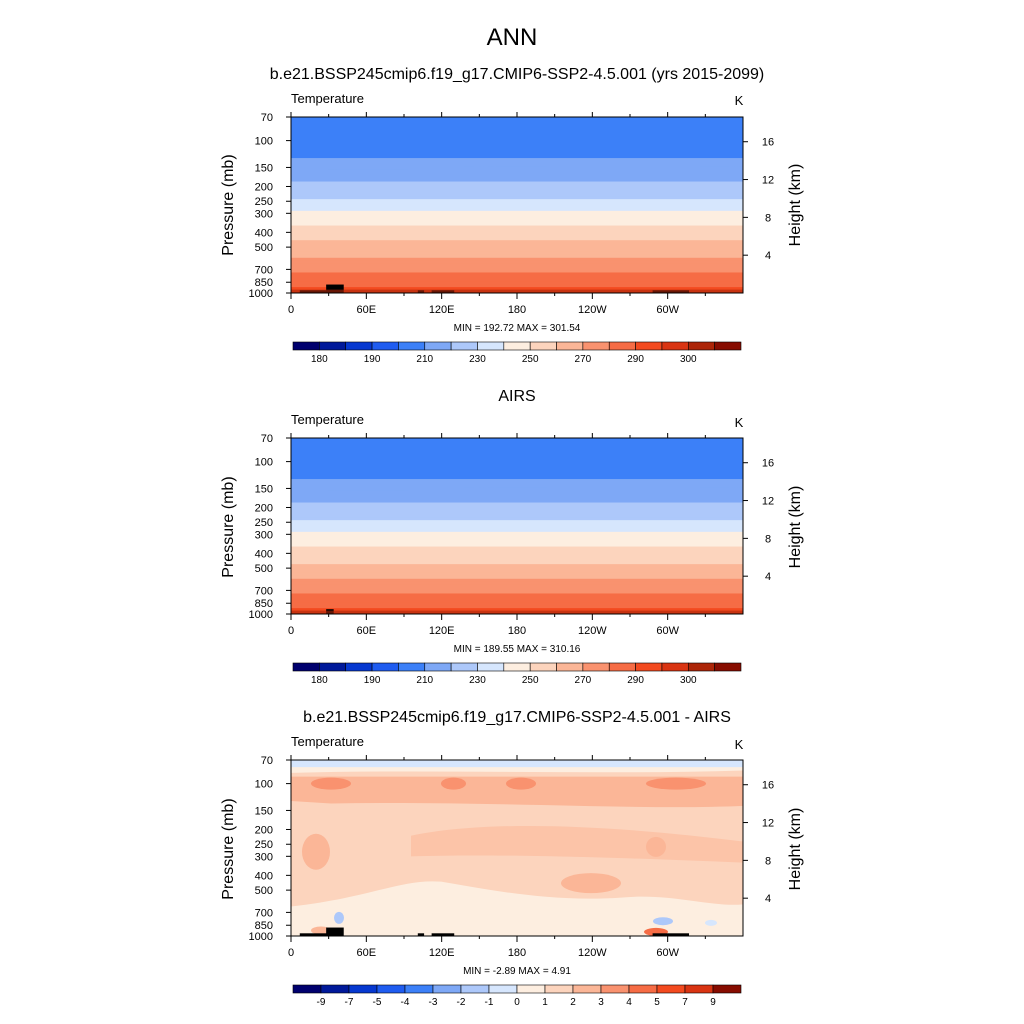 The width and height of the screenshot is (1024, 1024). What do you see at coordinates (592, 631) in the screenshot?
I see `x-tick-label: 120W` at bounding box center [592, 631].